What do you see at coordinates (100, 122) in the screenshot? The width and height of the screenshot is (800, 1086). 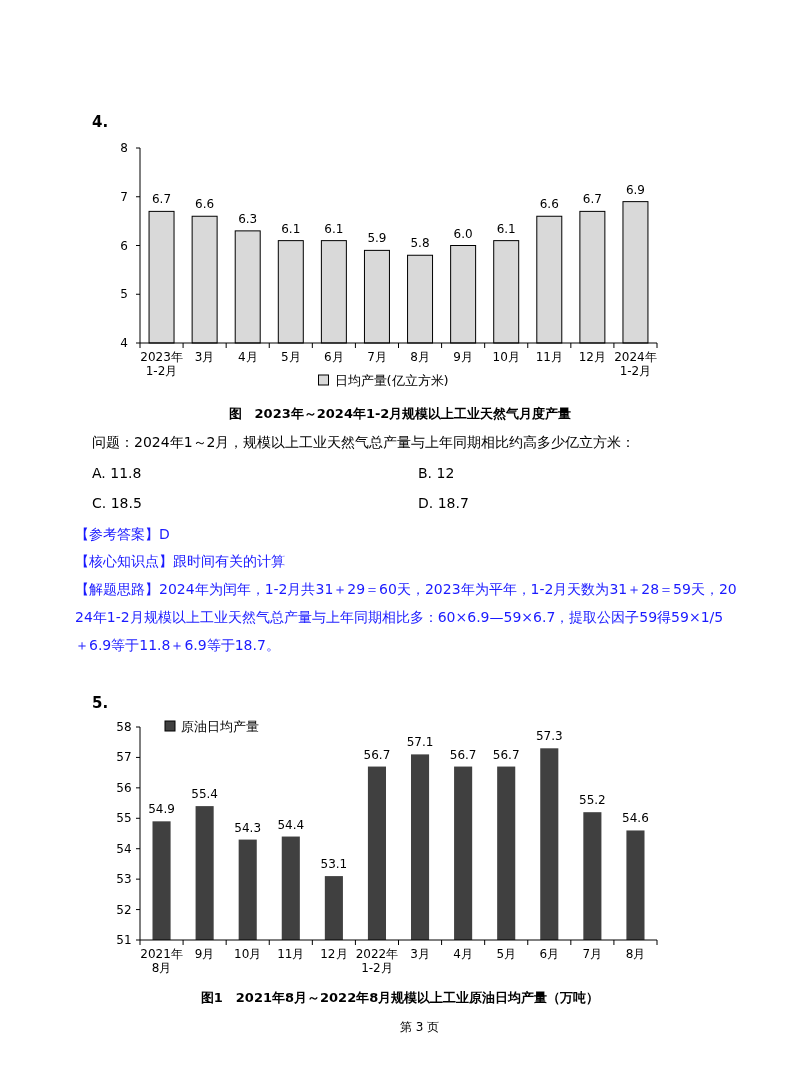 I see `text: 4.` at bounding box center [100, 122].